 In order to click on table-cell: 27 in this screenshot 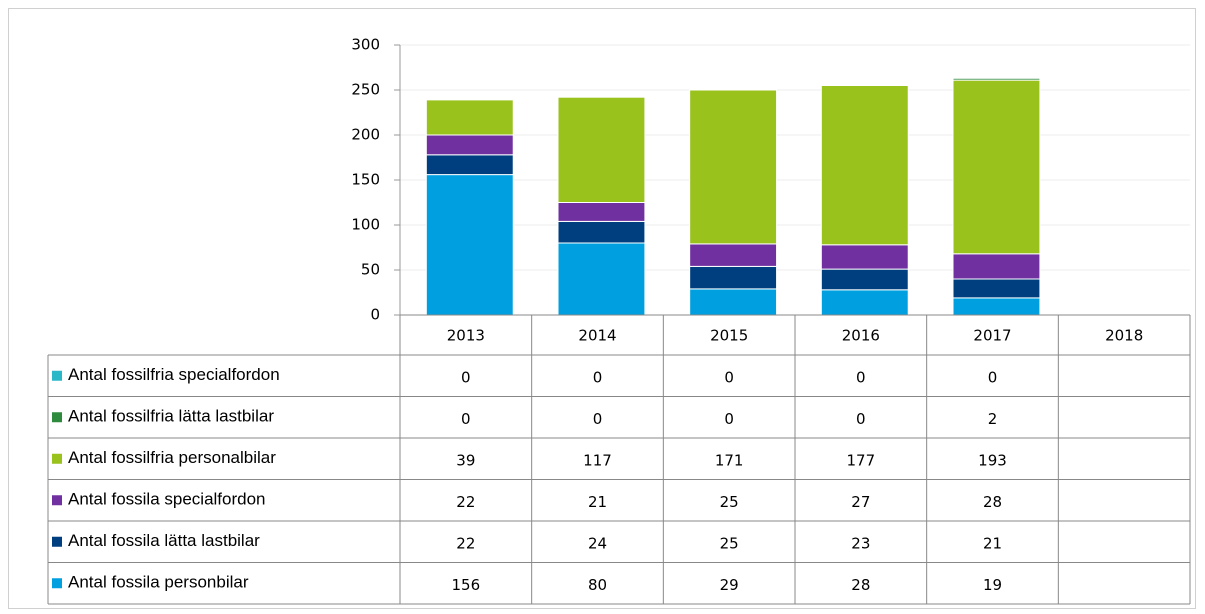, I will do `click(860, 502)`.